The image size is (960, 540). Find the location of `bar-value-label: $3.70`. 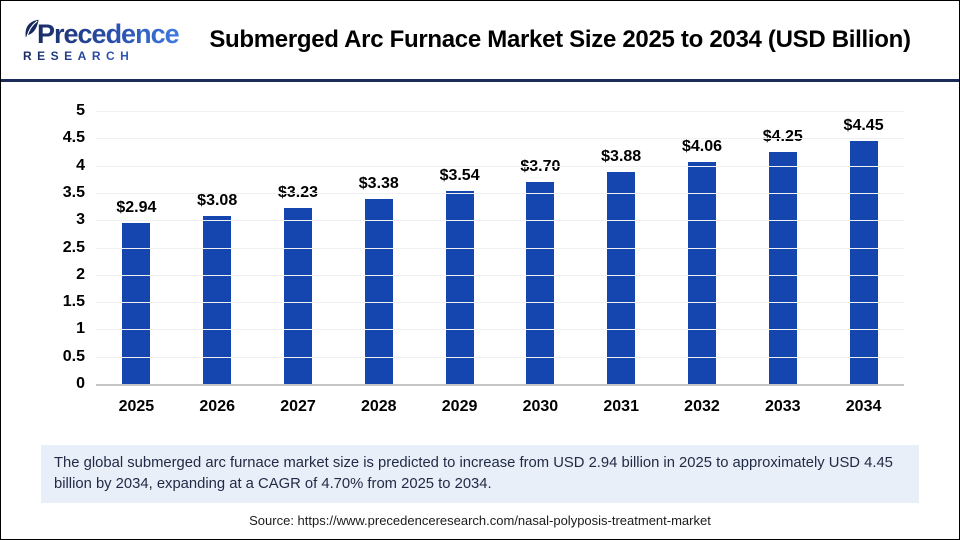

bar-value-label: $3.70 is located at coordinates (540, 166).